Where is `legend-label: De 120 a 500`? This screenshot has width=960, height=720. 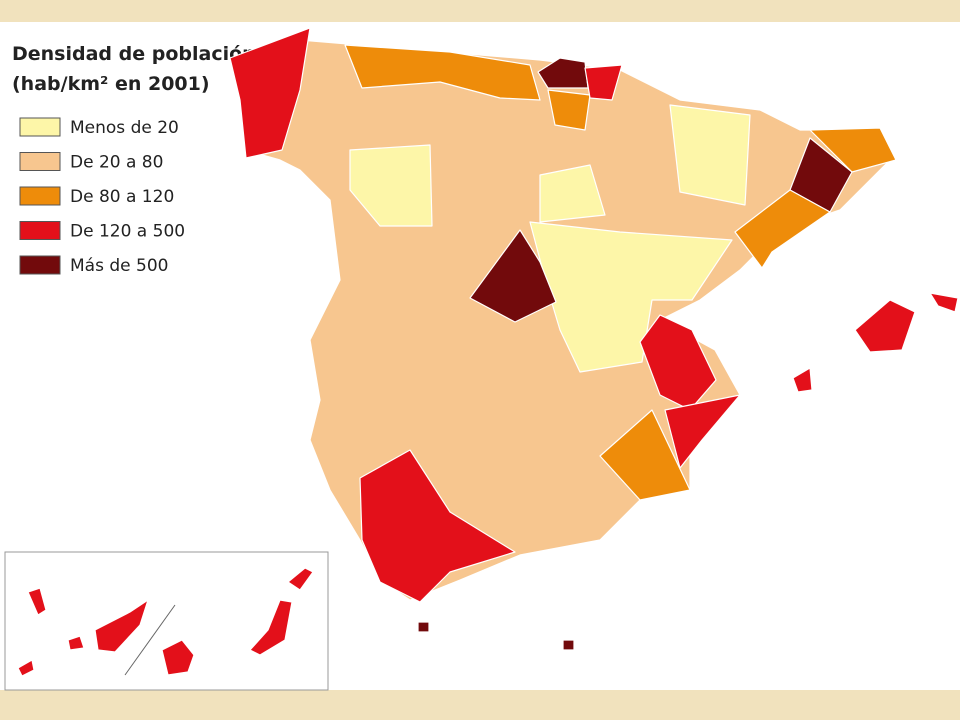 legend-label: De 120 a 500 is located at coordinates (127, 232).